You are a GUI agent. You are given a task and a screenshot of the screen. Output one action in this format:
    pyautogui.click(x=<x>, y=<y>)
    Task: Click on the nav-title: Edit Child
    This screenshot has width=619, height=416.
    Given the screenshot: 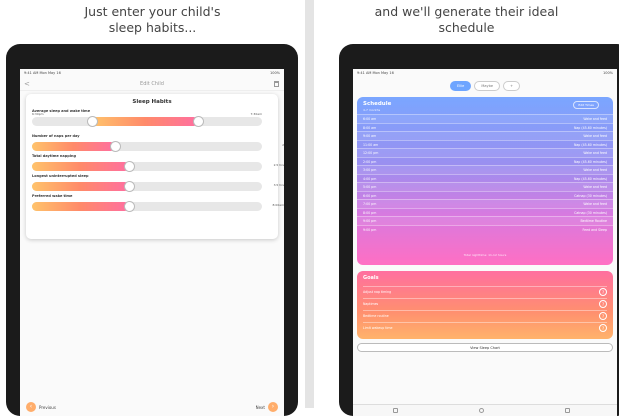 What is the action you would take?
    pyautogui.click(x=152, y=84)
    